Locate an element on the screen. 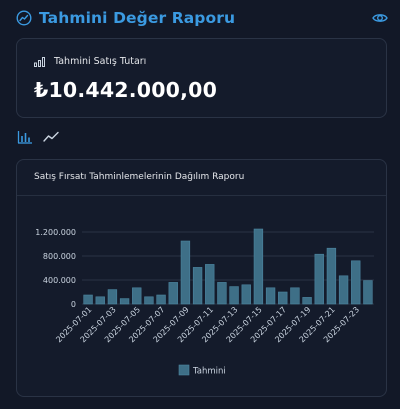 This screenshot has width=400, height=409. chart-card-divider is located at coordinates (201, 195).